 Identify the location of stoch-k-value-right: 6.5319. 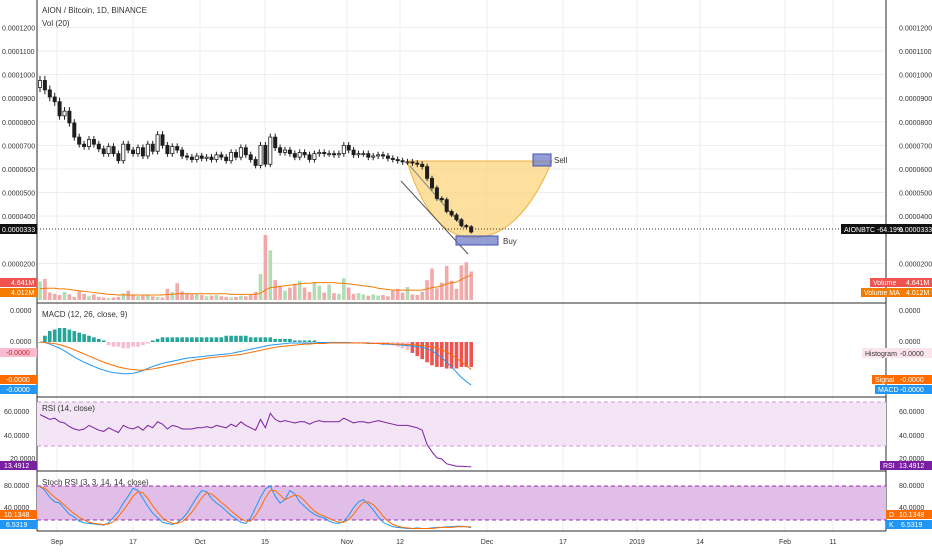
(912, 525).